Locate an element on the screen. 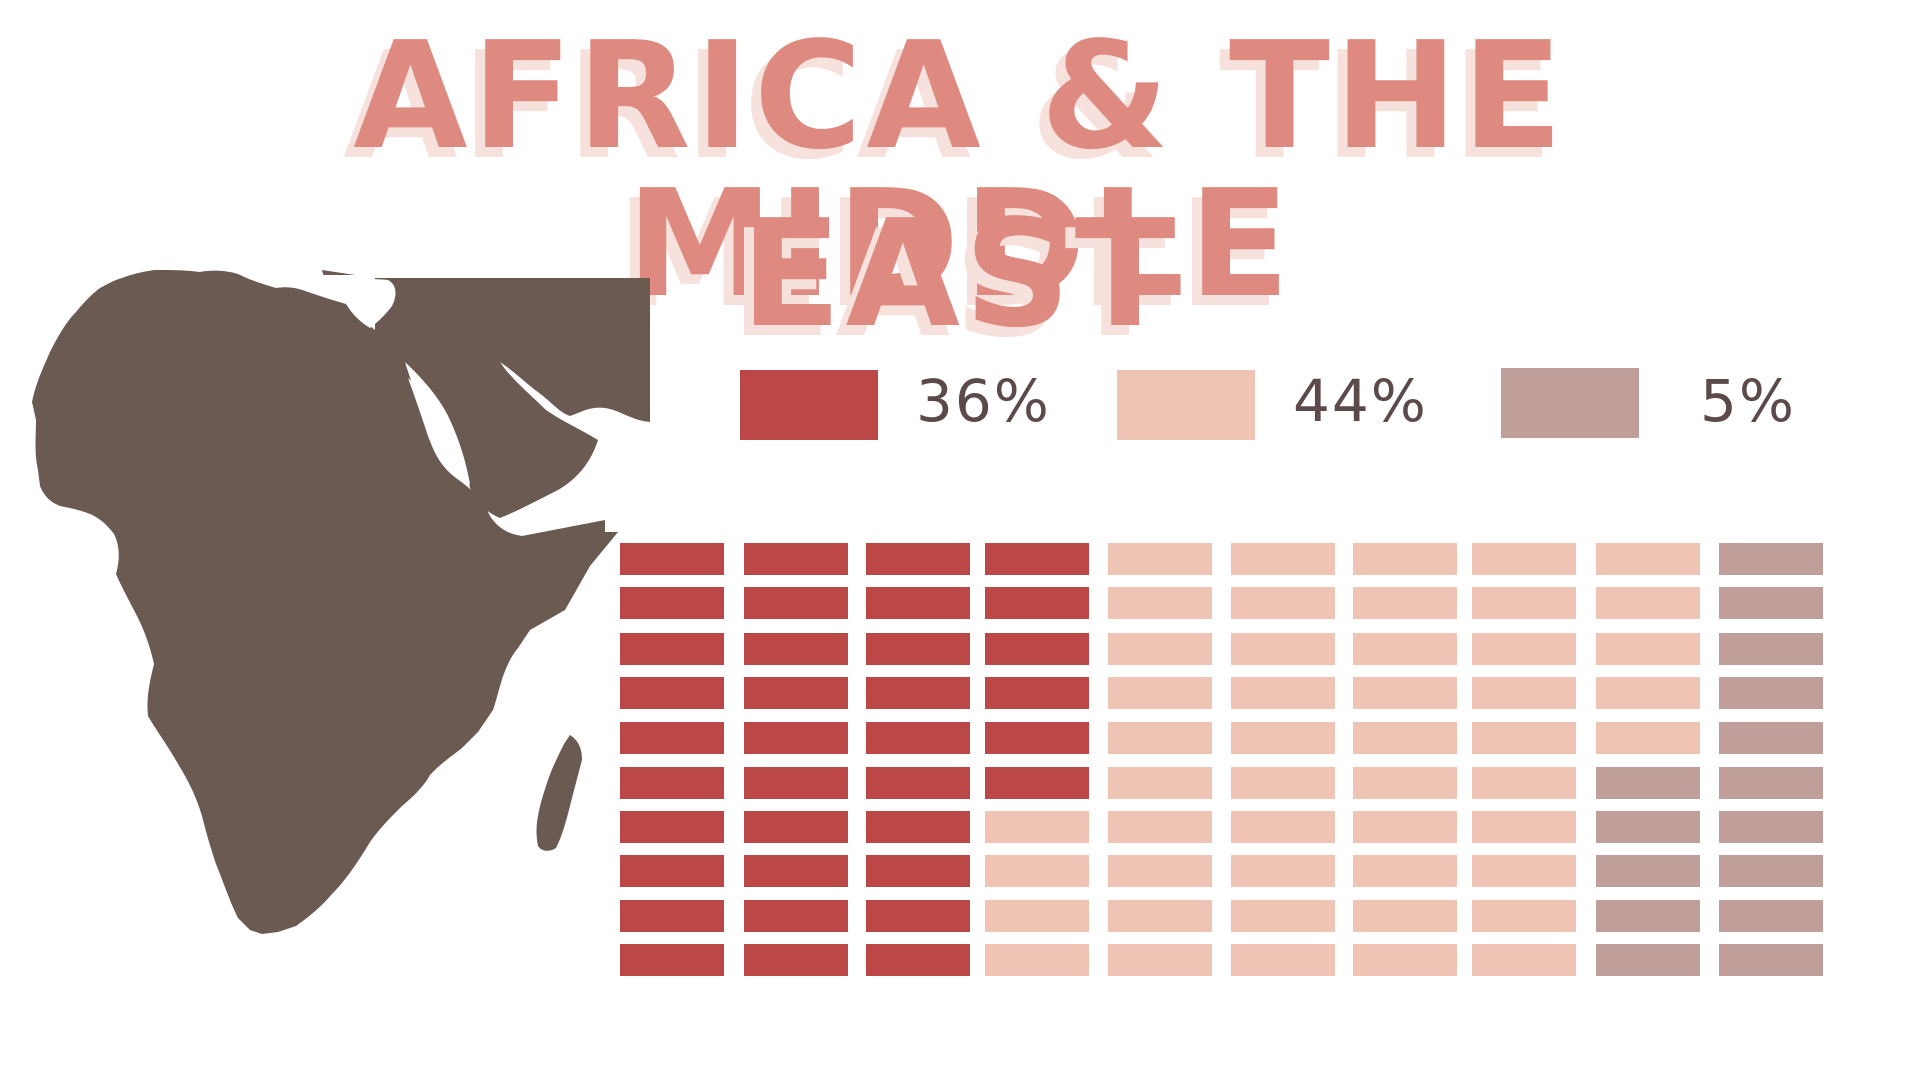  chart-title-text-2: EAST is located at coordinates (960, 274).